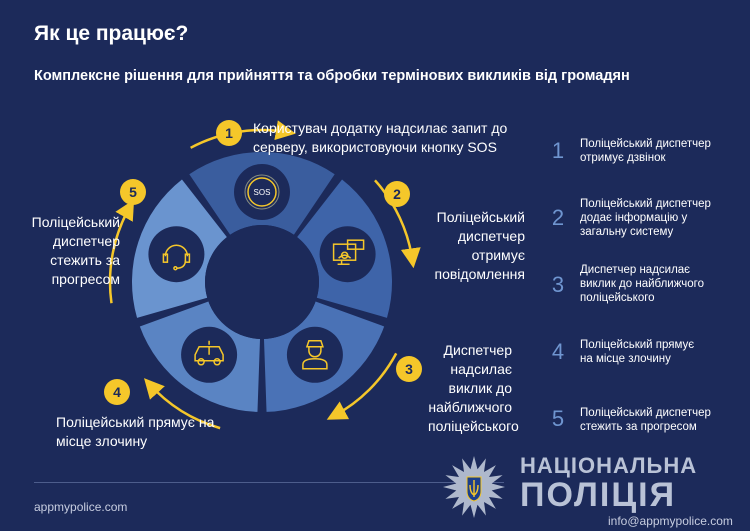  I want to click on sos-label: SOS, so click(262, 192).